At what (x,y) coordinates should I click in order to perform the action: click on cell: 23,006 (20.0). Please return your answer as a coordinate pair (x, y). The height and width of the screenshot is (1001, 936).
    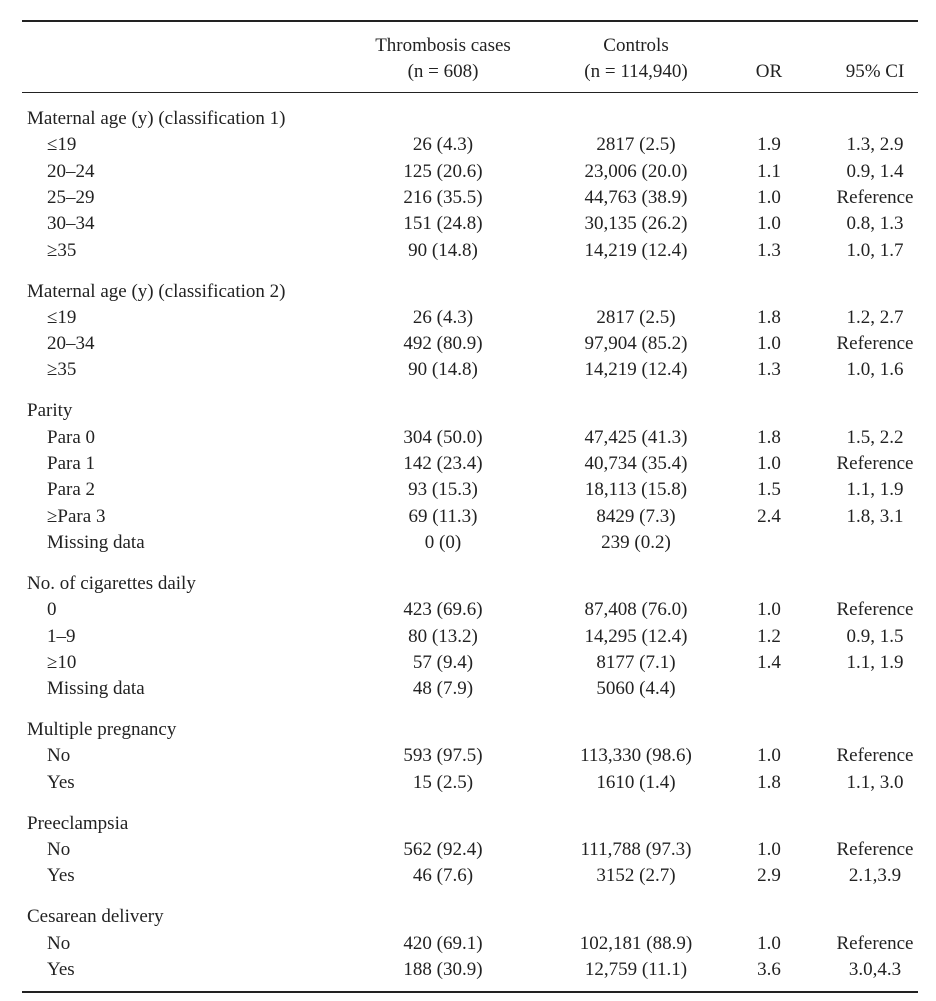
    Looking at the image, I should click on (636, 171).